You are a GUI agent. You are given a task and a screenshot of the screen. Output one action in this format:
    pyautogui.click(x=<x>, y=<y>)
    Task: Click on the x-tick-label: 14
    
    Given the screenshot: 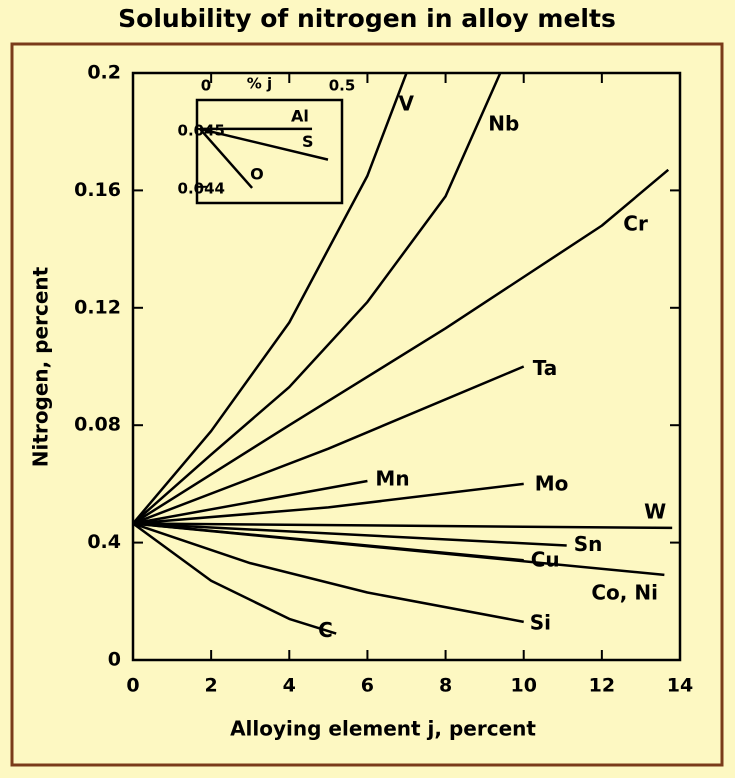 What is the action you would take?
    pyautogui.click(x=680, y=686)
    